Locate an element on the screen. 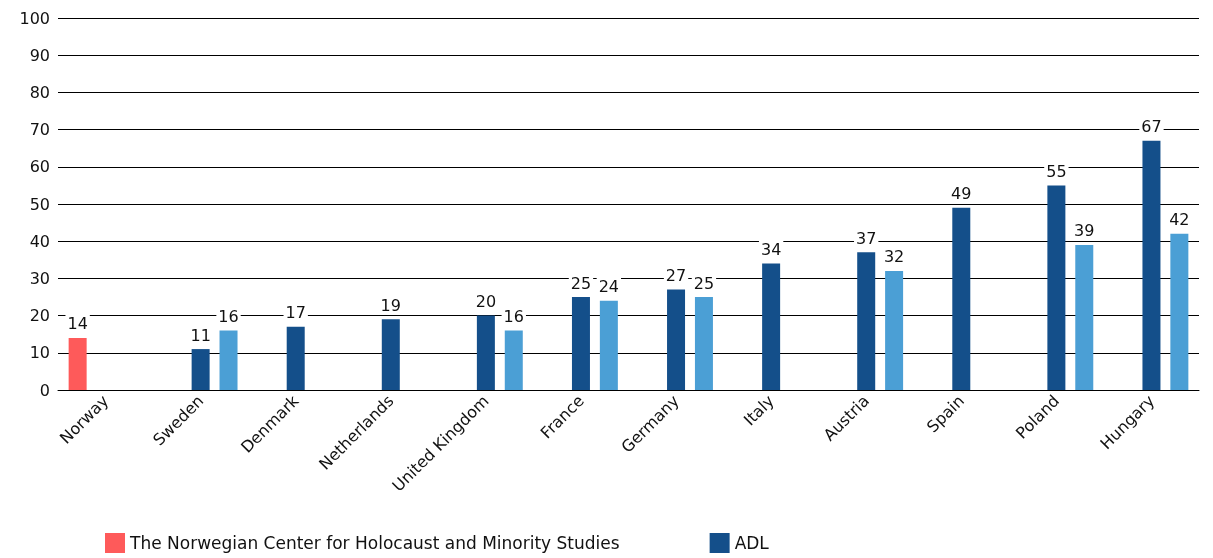 This screenshot has height=558, width=1213. data-label: 42 is located at coordinates (1179, 220).